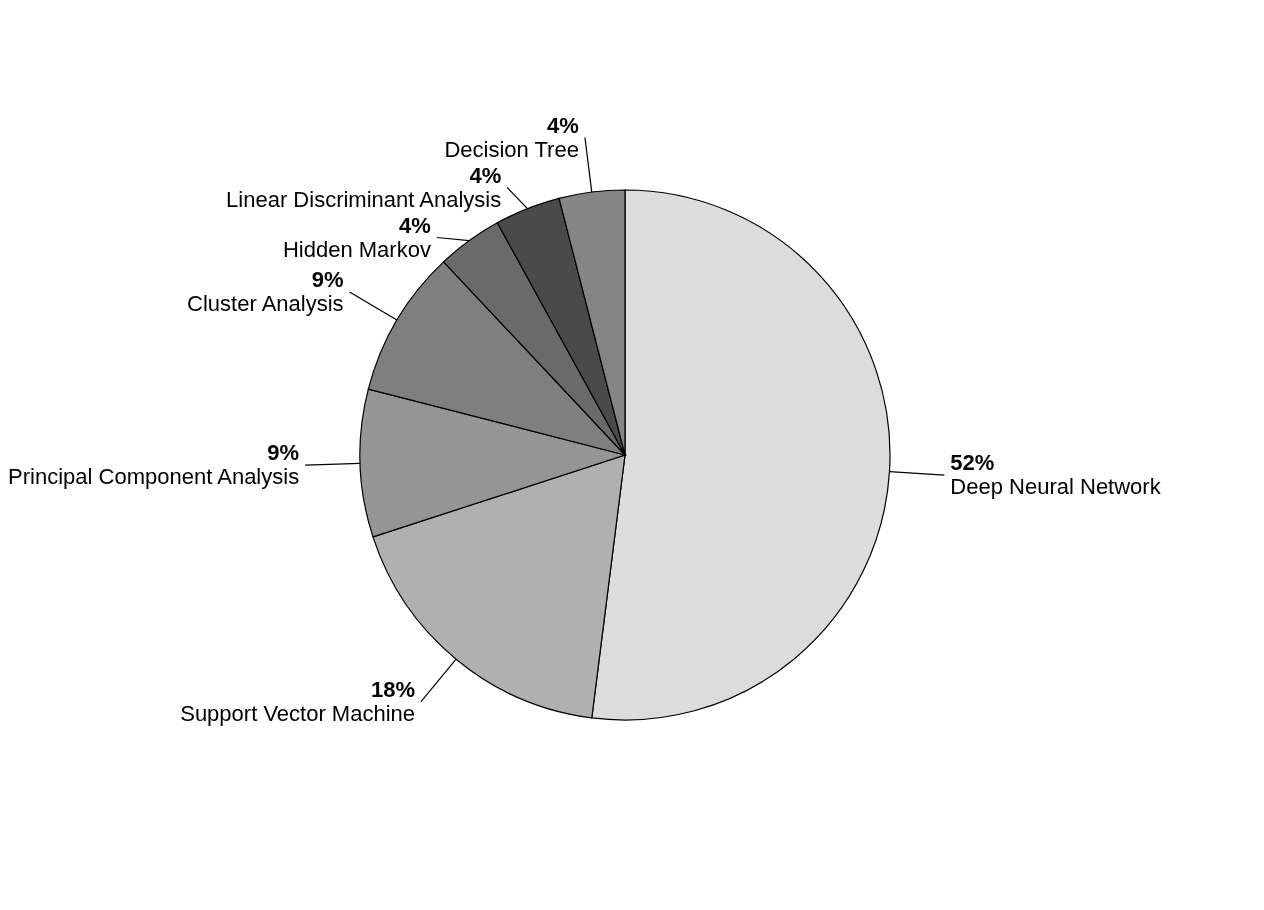 The height and width of the screenshot is (910, 1264). What do you see at coordinates (364, 199) in the screenshot?
I see `slice-label: Linear Discriminant Analysis` at bounding box center [364, 199].